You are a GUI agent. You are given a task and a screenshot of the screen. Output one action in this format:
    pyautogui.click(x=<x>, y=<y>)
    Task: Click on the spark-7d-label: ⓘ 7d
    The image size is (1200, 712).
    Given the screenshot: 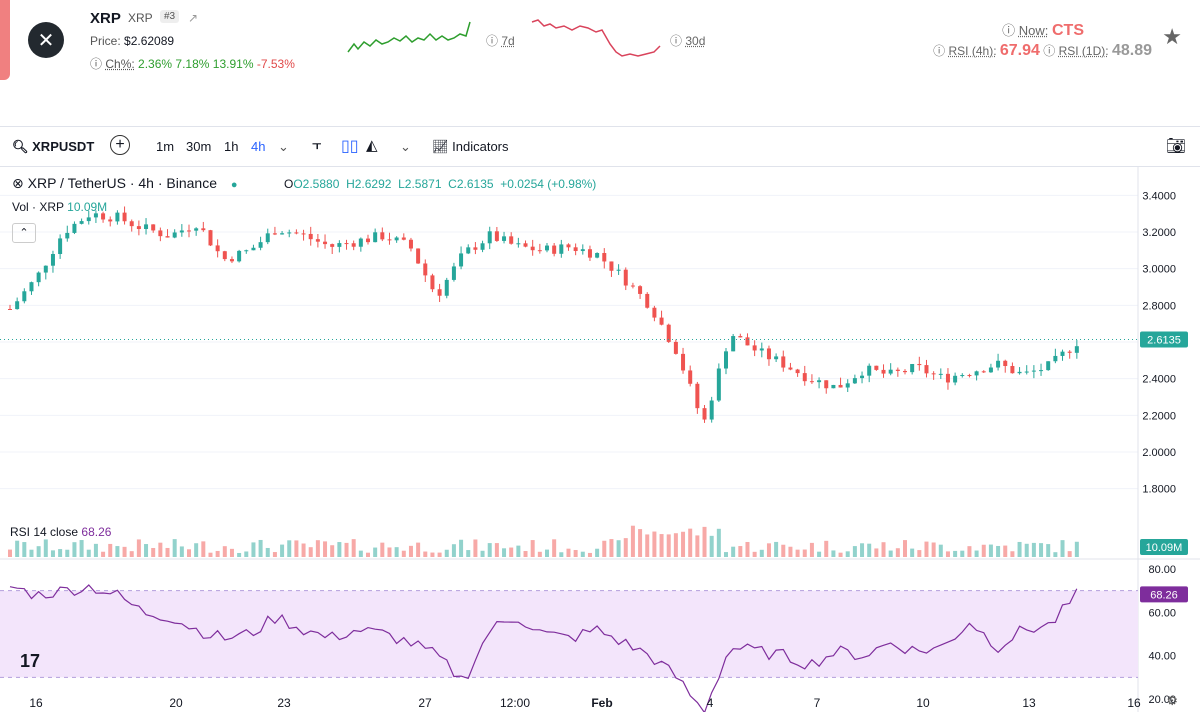 What is the action you would take?
    pyautogui.click(x=500, y=41)
    